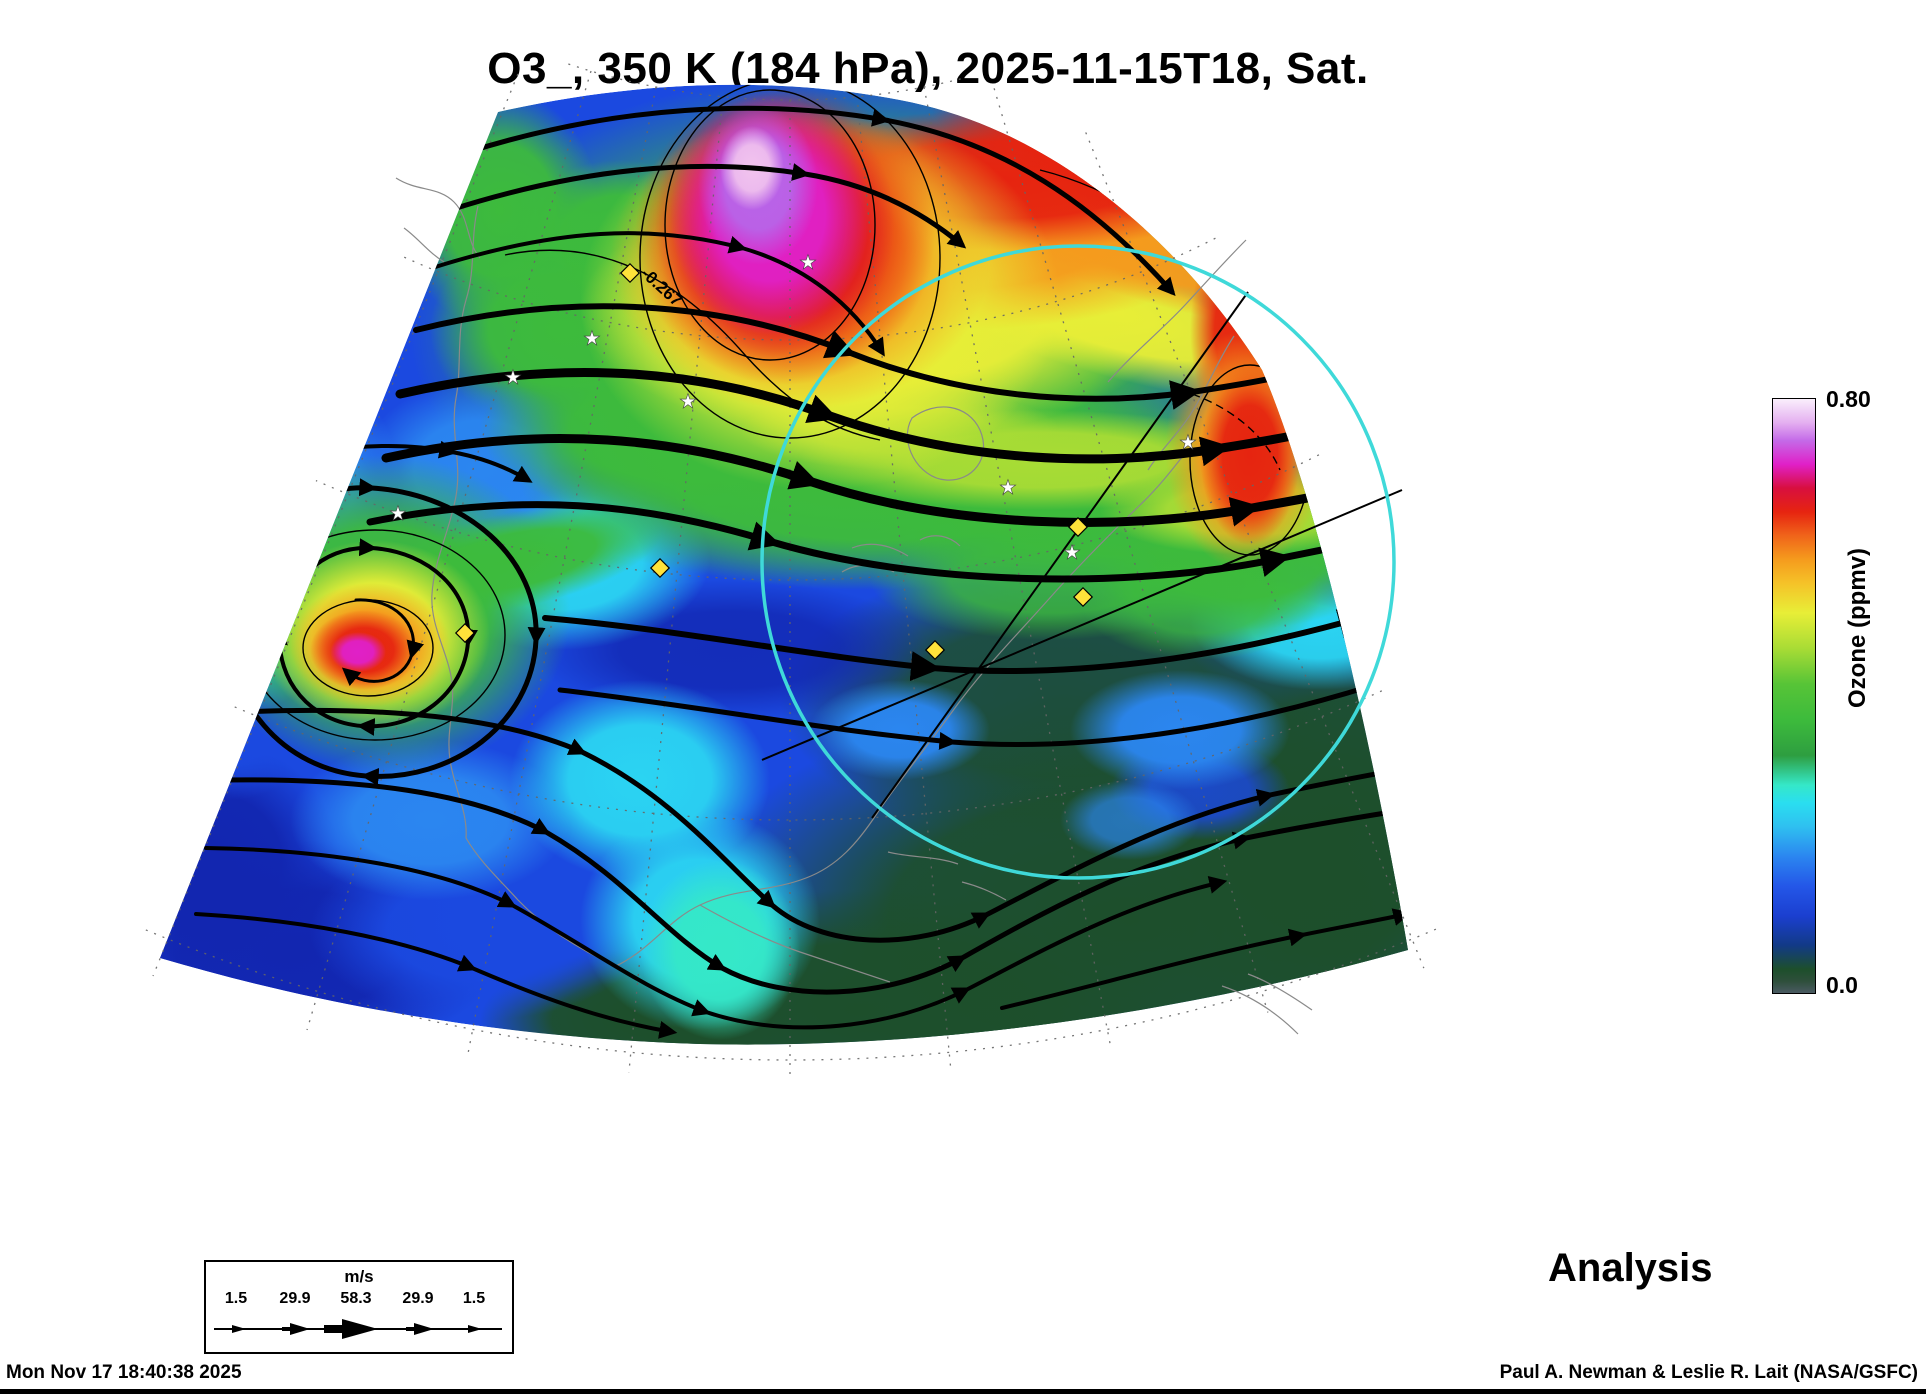 The height and width of the screenshot is (1394, 1926). What do you see at coordinates (1848, 399) in the screenshot?
I see `colorbar-max-label: 0.80` at bounding box center [1848, 399].